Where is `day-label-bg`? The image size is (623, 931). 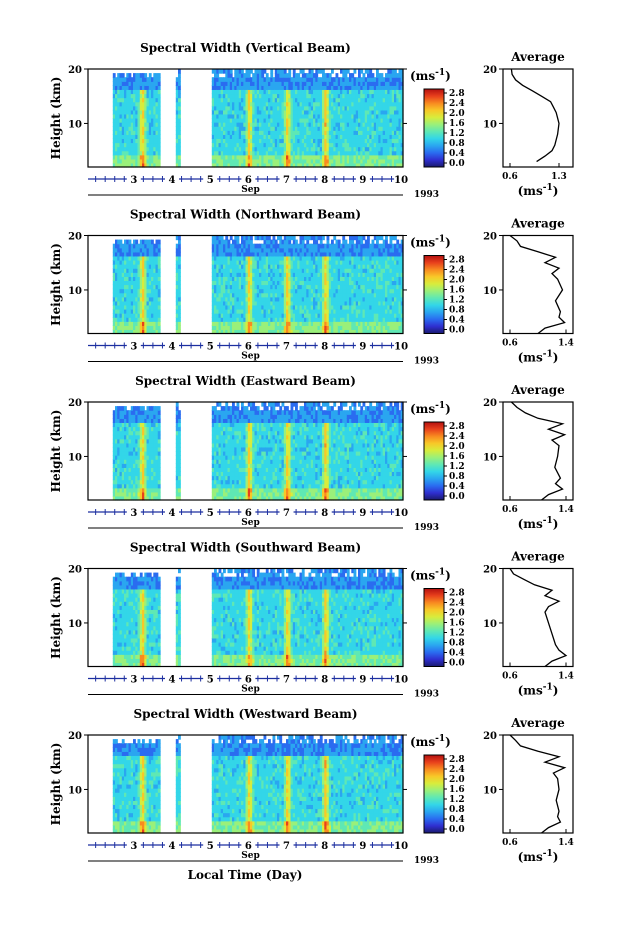 day-label-bg is located at coordinates (401, 179).